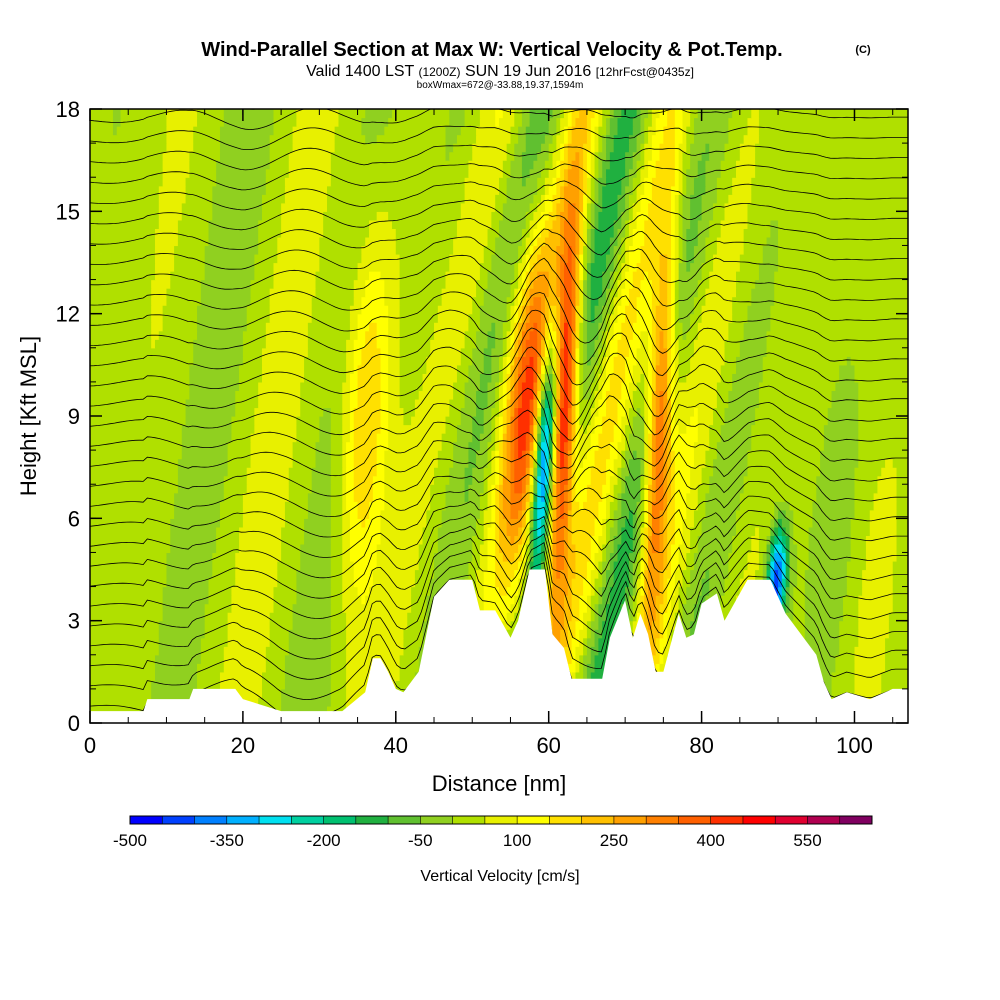  I want to click on x-tick-label: 60, so click(548, 745).